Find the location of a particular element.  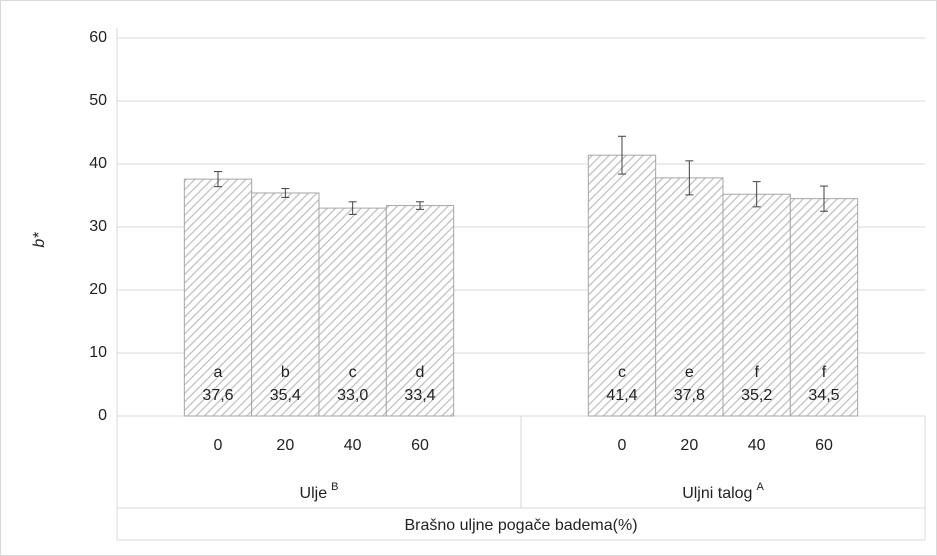

value-label: 35,4 is located at coordinates (285, 395).